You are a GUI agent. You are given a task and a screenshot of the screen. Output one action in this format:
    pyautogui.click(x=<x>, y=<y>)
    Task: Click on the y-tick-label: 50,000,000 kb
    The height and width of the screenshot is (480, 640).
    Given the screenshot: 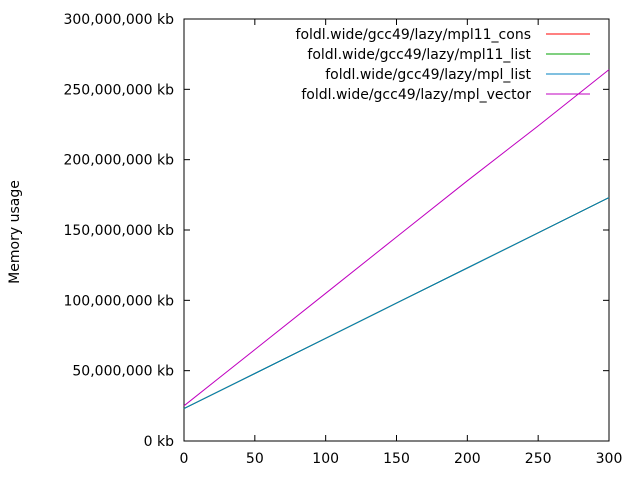 What is the action you would take?
    pyautogui.click(x=123, y=372)
    